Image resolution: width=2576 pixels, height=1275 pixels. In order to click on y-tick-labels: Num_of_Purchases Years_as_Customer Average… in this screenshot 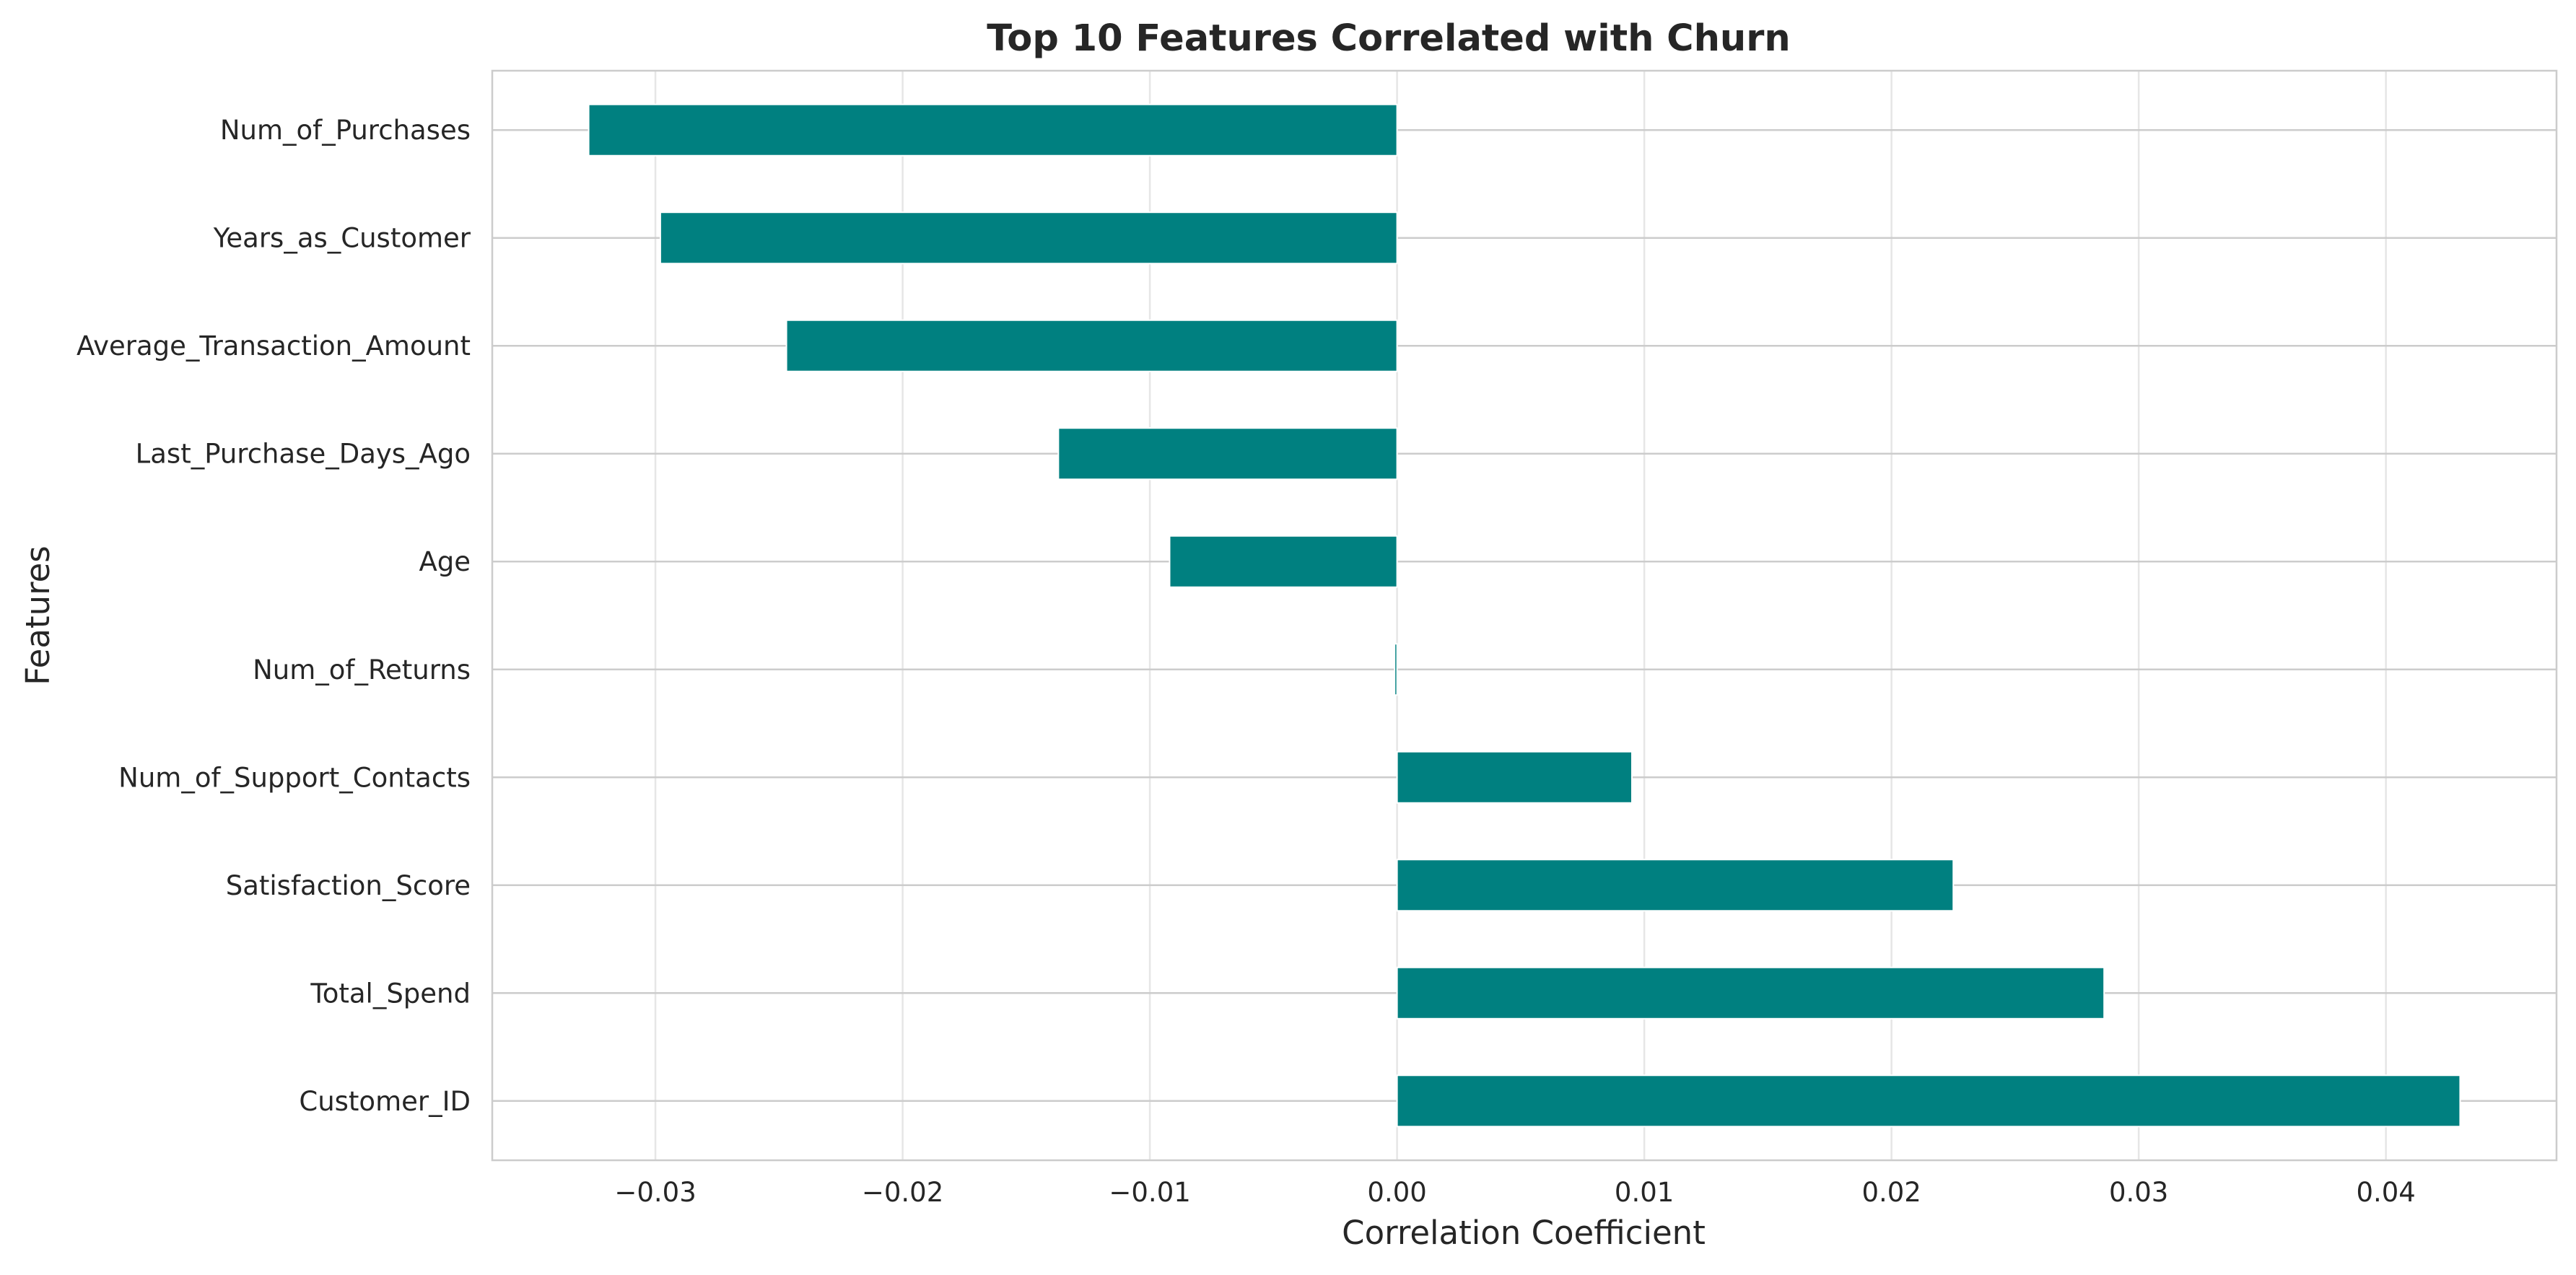, I will do `click(274, 616)`.